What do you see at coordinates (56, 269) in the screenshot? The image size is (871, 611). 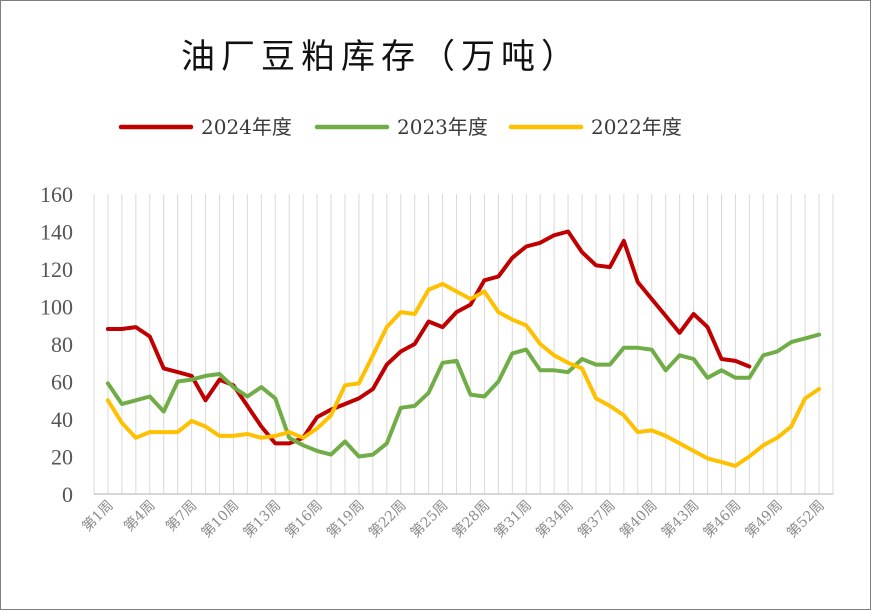 I see `y-tick-label: 120` at bounding box center [56, 269].